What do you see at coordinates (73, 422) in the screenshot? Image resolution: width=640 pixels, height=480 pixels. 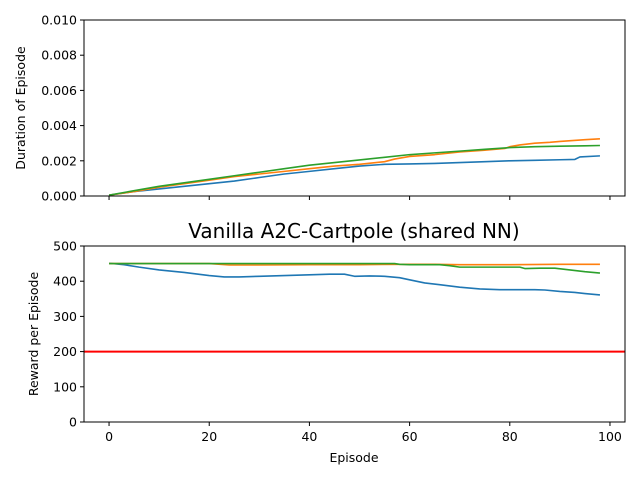 I see `reward-y-tick-label: 0` at bounding box center [73, 422].